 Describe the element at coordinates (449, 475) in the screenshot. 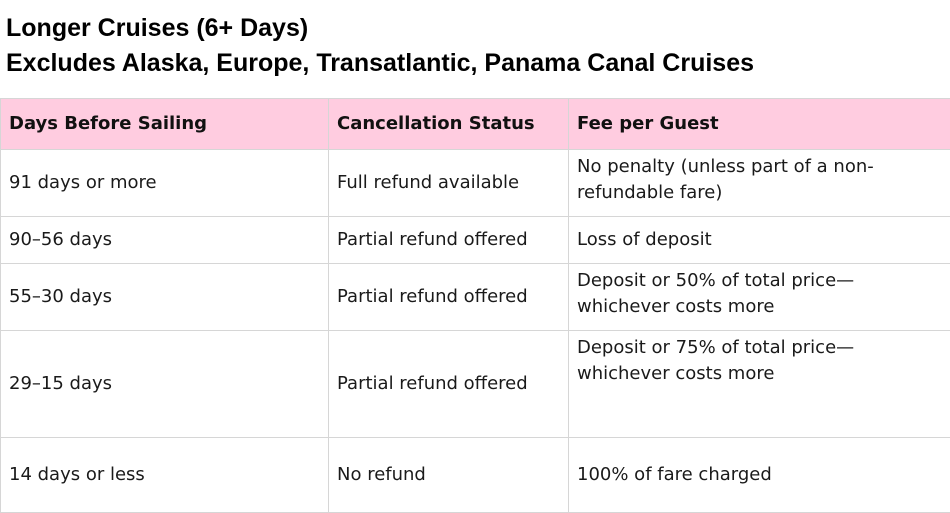

I see `cell-status: No refund` at that location.